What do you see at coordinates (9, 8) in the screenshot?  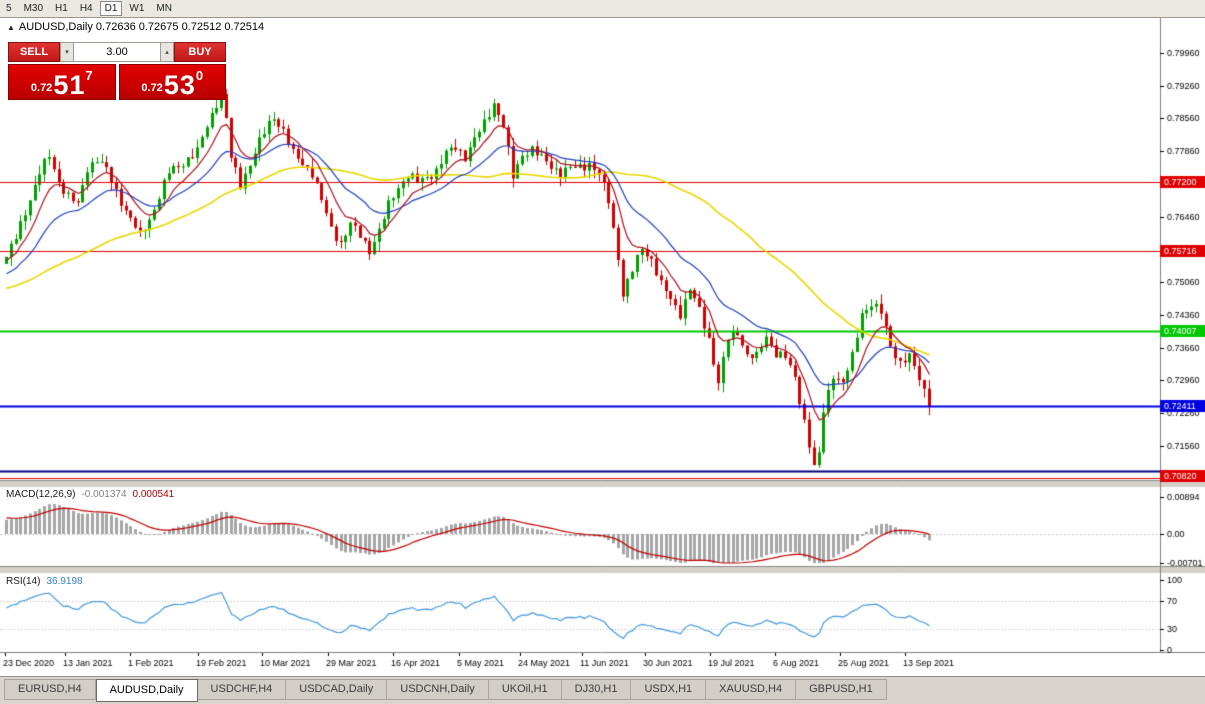 I see `timeframe-m5: 5` at bounding box center [9, 8].